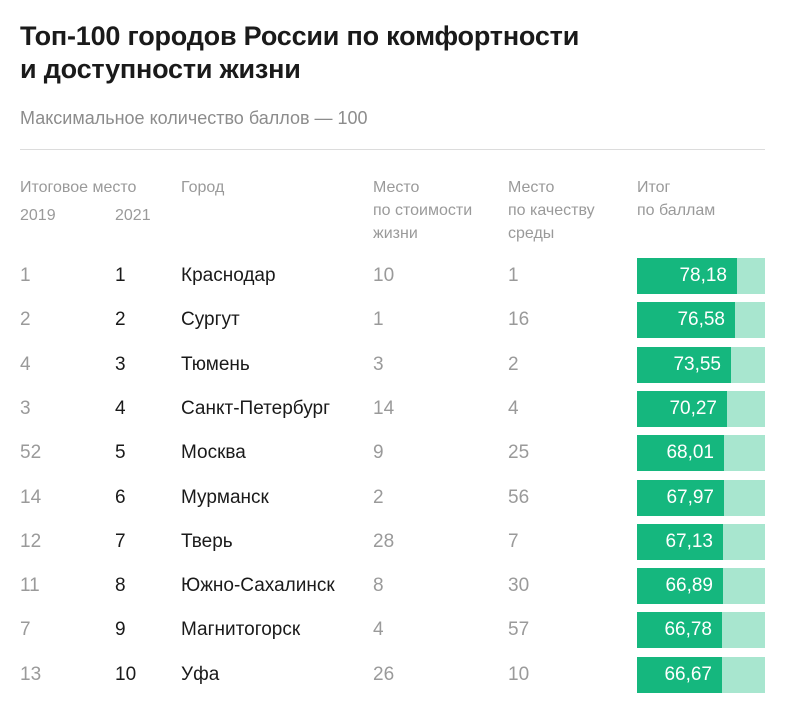 This screenshot has height=715, width=801. What do you see at coordinates (392, 149) in the screenshot?
I see `header-divider` at bounding box center [392, 149].